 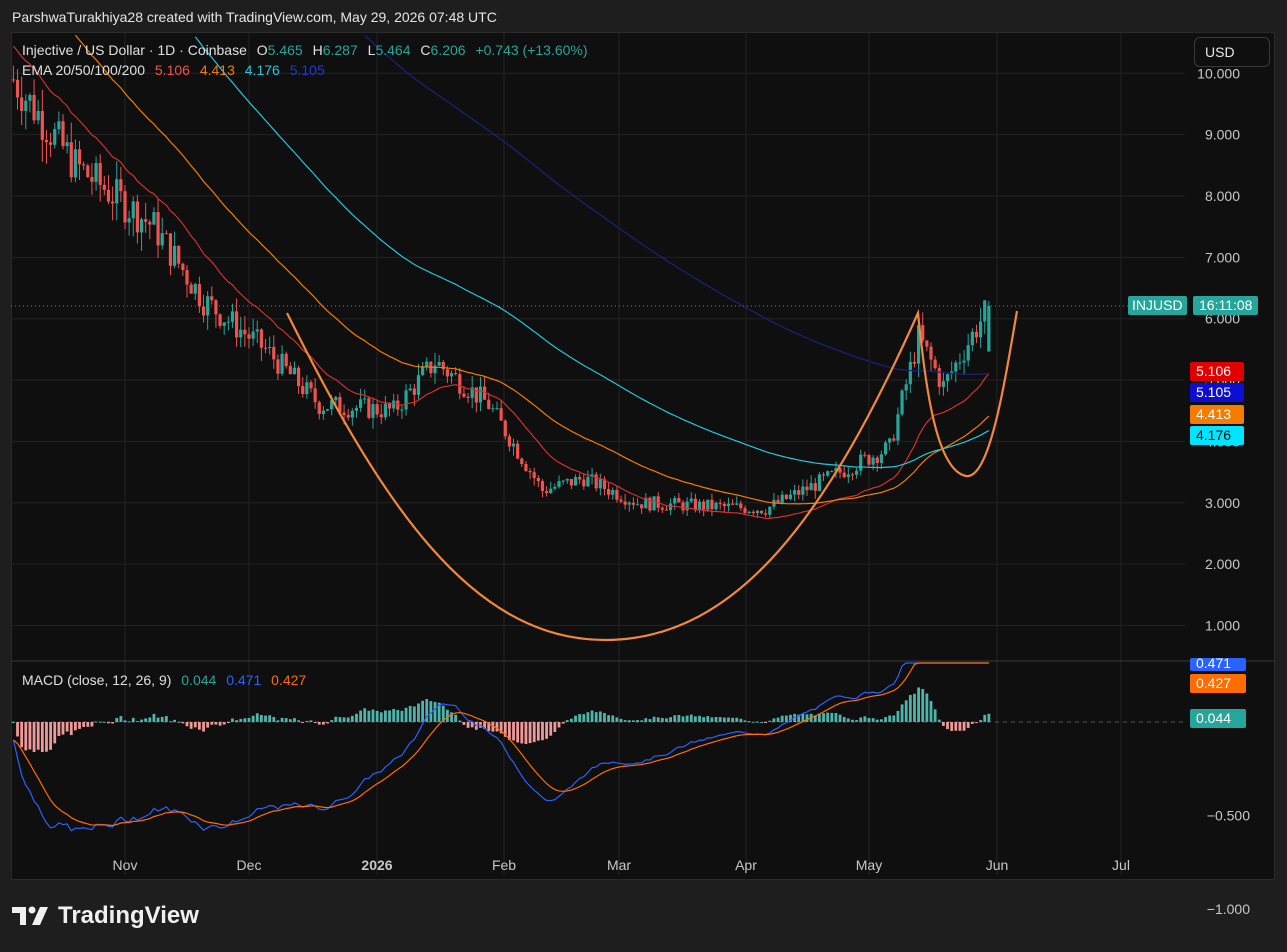 I want to click on price-axis-tick: 2.000, so click(x=1222, y=564).